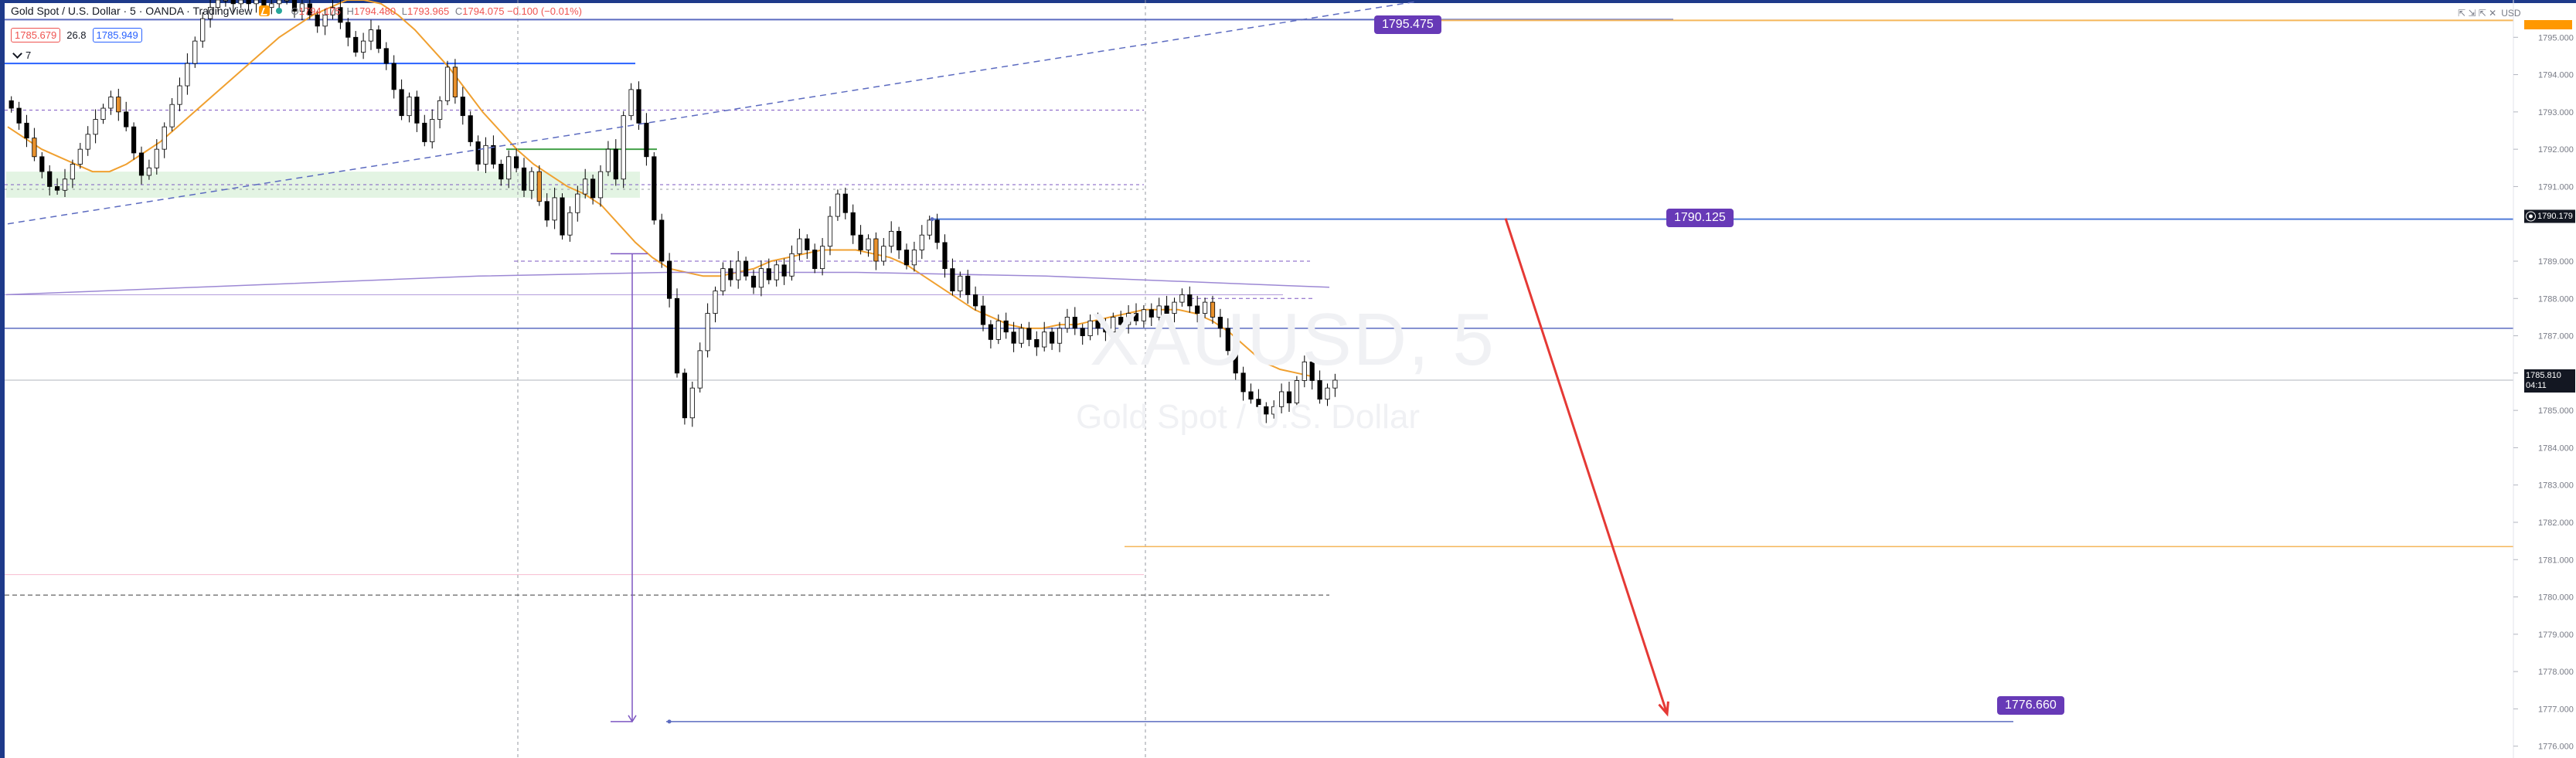 Image resolution: width=2576 pixels, height=758 pixels. I want to click on marker-price-tag: 1790.179, so click(2549, 216).